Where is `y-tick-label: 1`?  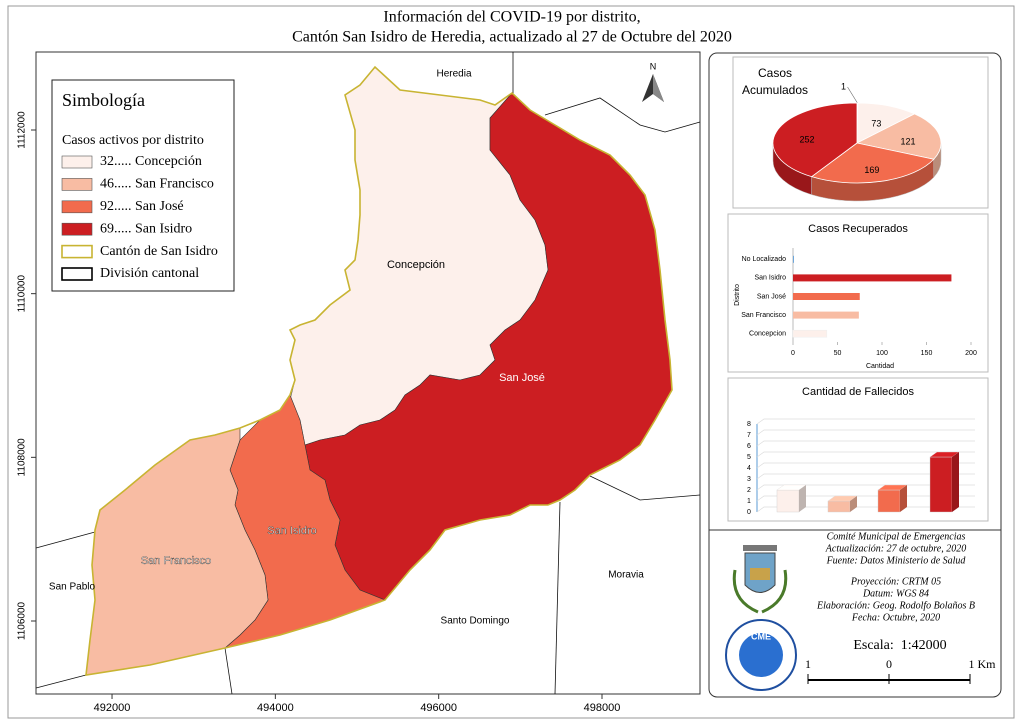
y-tick-label: 1 is located at coordinates (749, 501).